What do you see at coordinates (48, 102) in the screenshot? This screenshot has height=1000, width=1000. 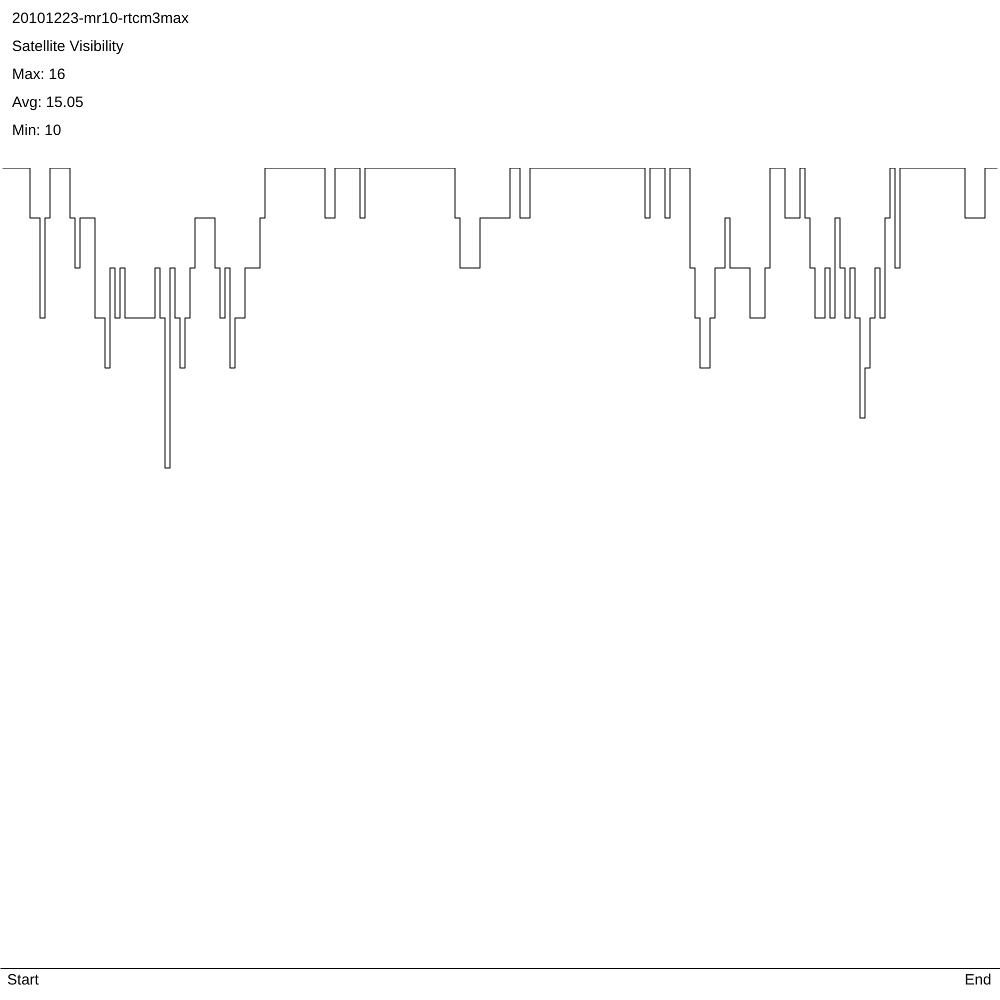 I see `text: Avg: 15.05` at bounding box center [48, 102].